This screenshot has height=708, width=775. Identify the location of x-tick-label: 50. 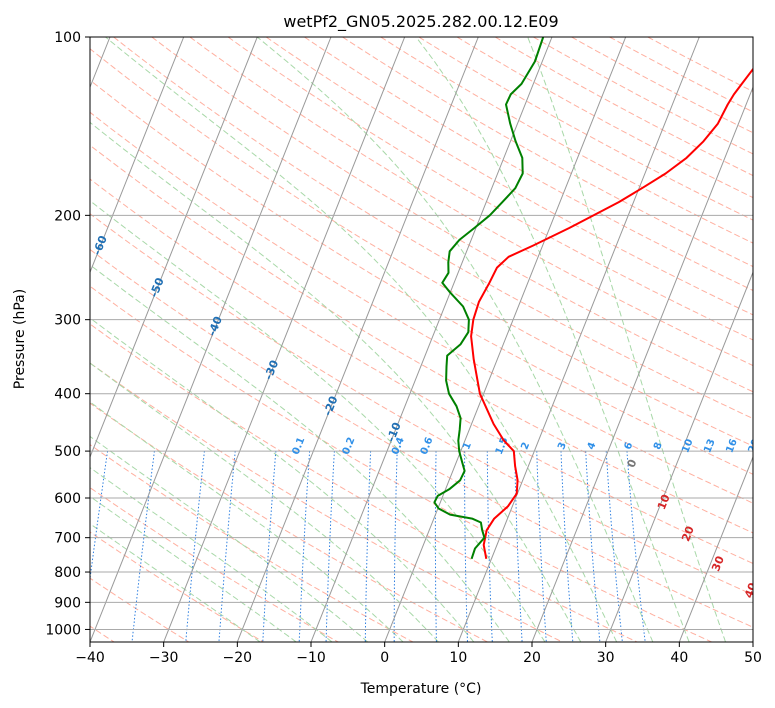
(753, 658).